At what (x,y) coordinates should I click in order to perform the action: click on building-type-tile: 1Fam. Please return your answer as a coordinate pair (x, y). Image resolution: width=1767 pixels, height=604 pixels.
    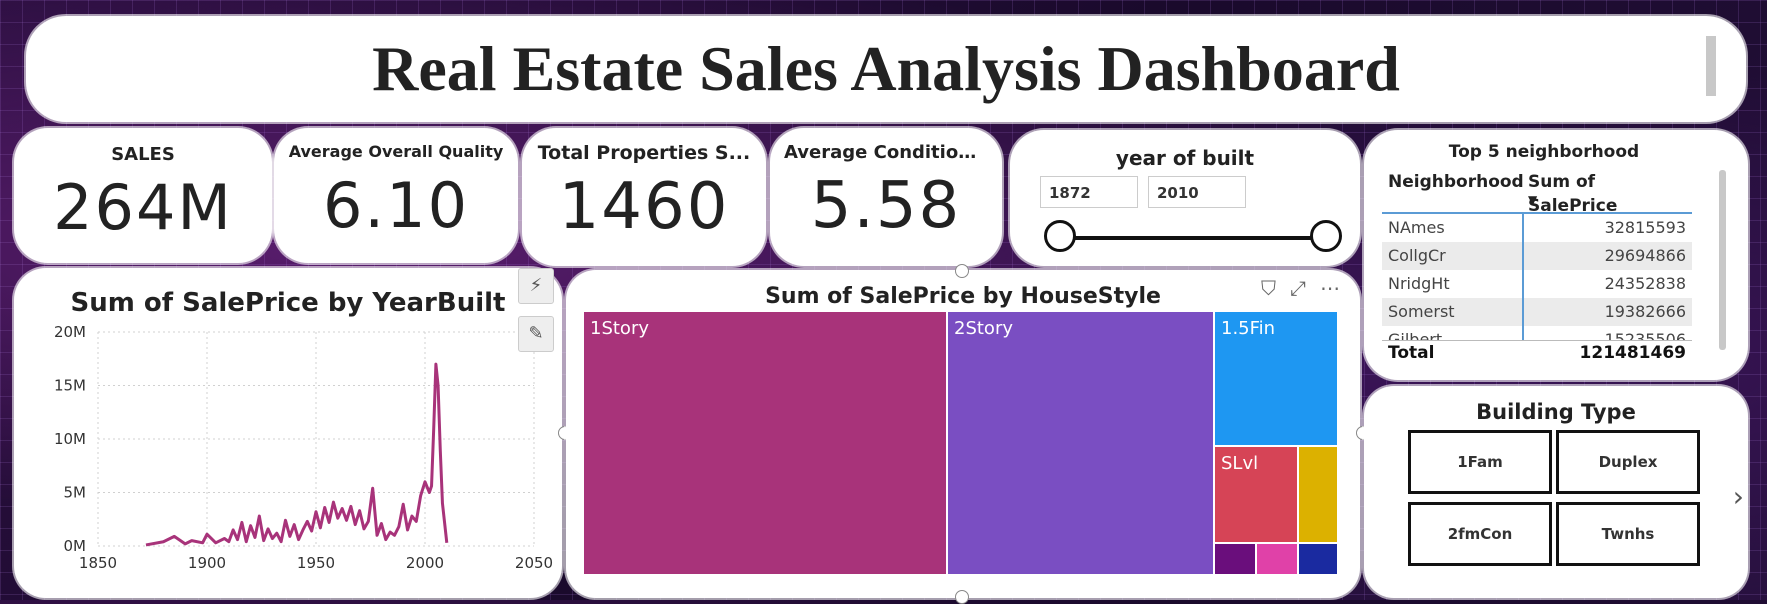
    Looking at the image, I should click on (1480, 462).